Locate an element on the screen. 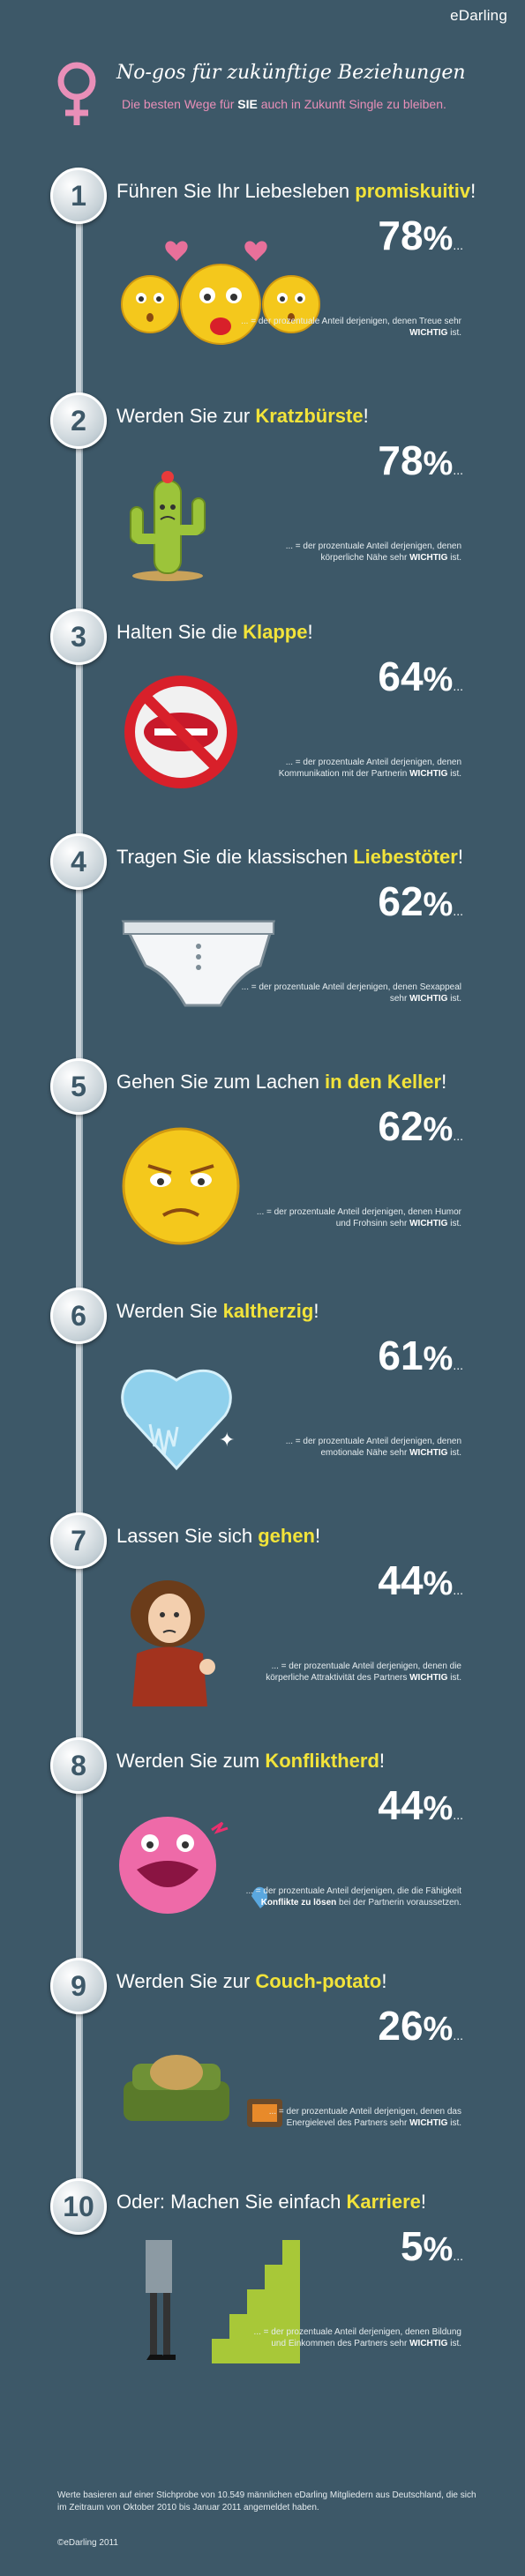 Image resolution: width=525 pixels, height=2576 pixels. grumpy-smiley-icon is located at coordinates (203, 1178).